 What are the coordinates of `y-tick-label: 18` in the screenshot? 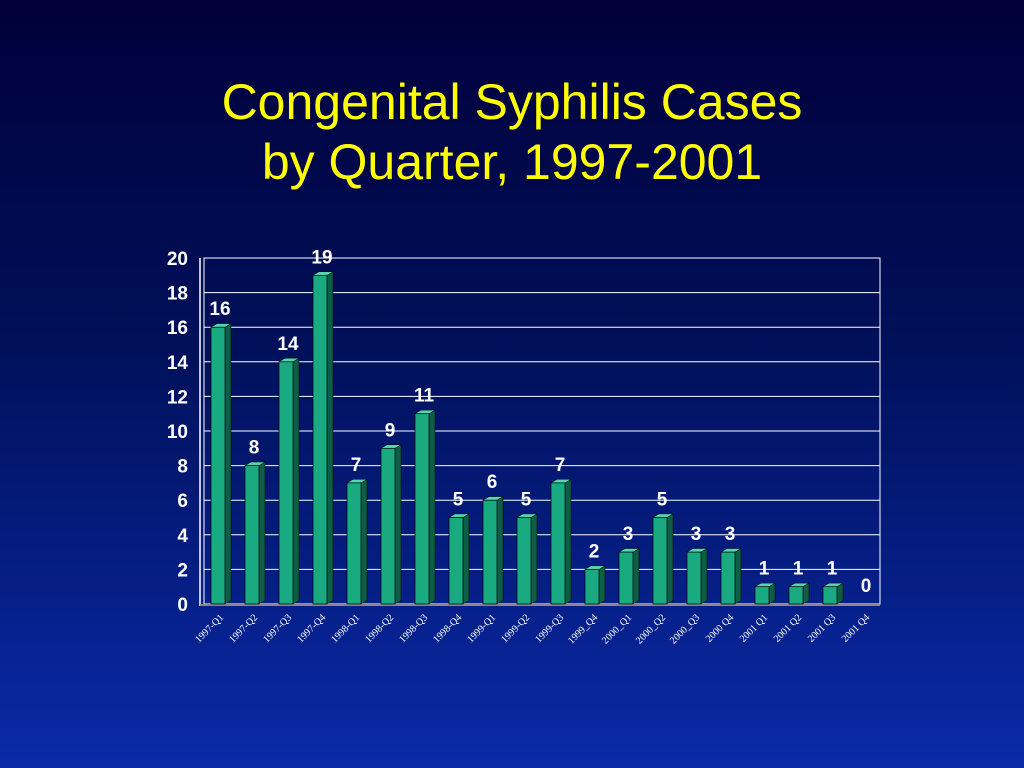 It's located at (177, 294).